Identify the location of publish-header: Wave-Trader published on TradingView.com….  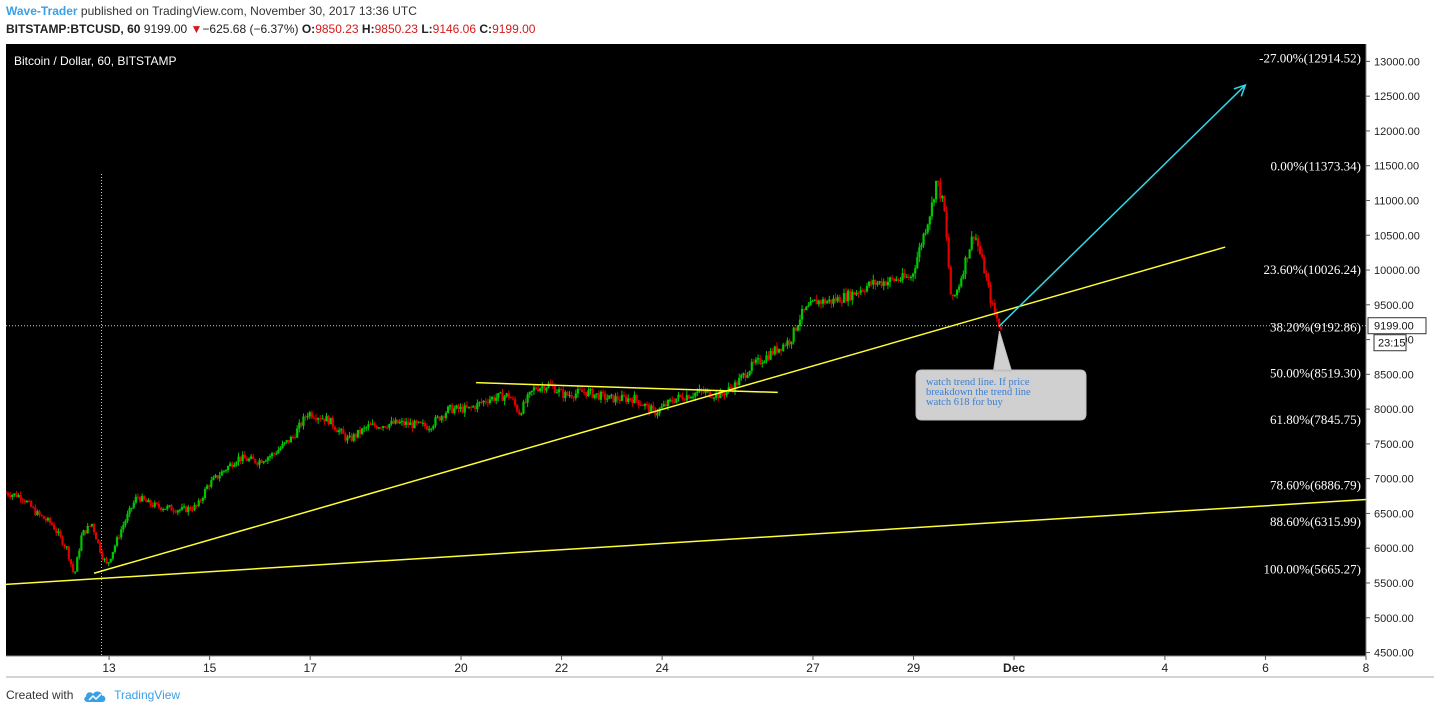
(720, 22).